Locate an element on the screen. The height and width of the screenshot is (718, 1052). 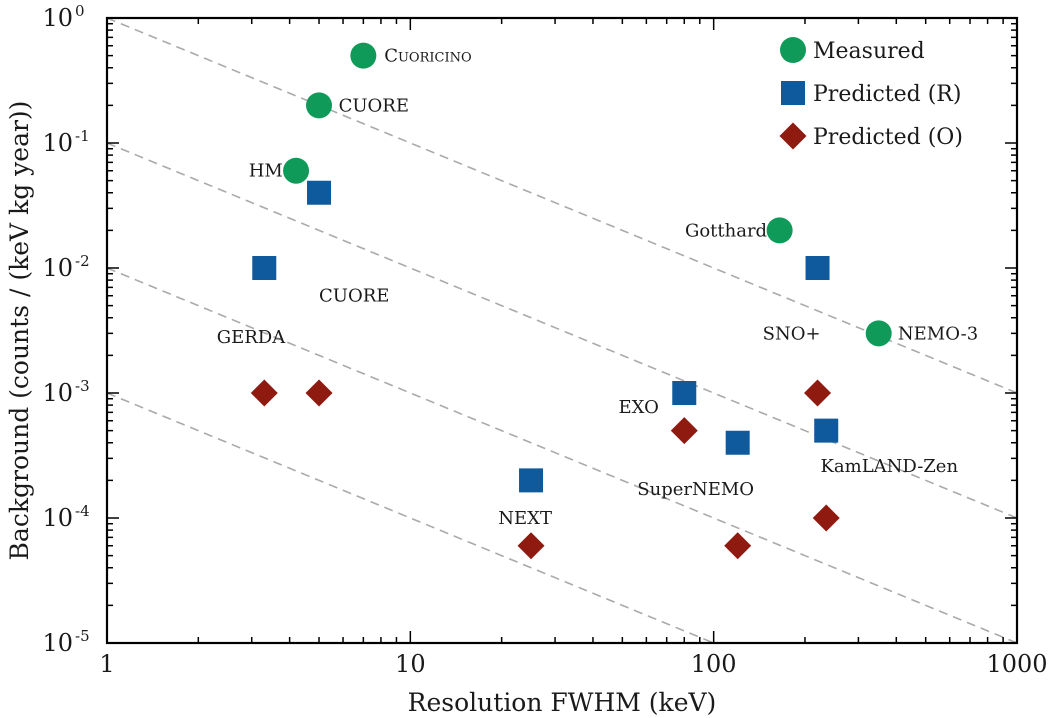
legend-label: Measured is located at coordinates (869, 51).